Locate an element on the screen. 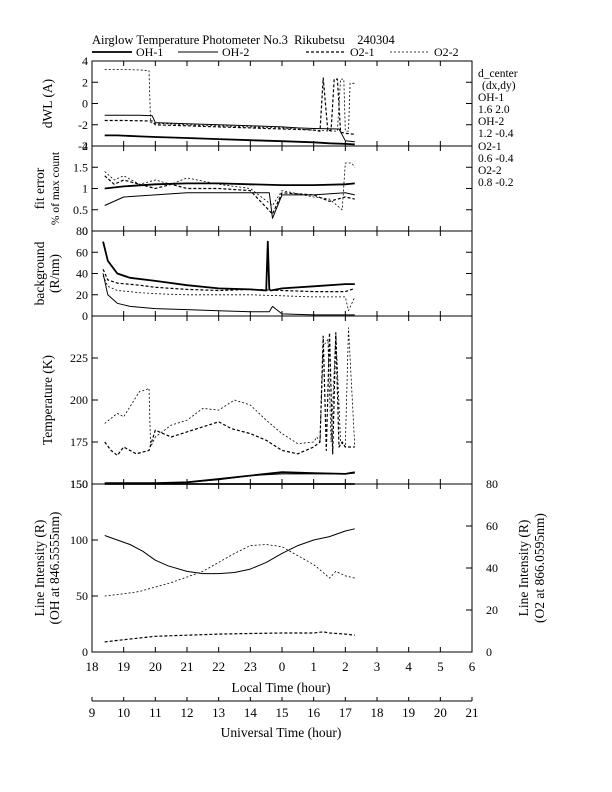 The image size is (612, 792). ut-tick-label: 15 is located at coordinates (282, 712).